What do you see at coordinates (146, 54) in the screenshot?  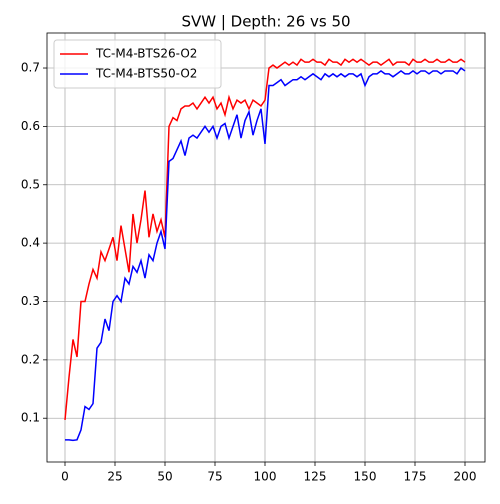 I see `legend-label: TC-M4-BTS26-O2` at bounding box center [146, 54].